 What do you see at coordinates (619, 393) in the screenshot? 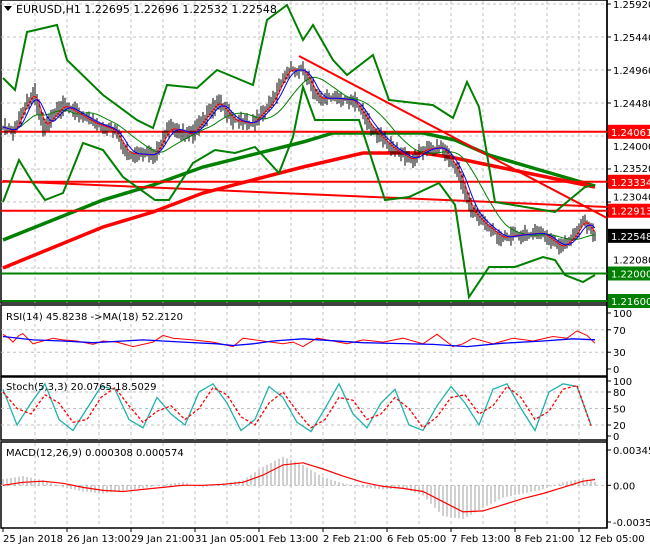
I see `indicator-axis-label: 80` at bounding box center [619, 393].